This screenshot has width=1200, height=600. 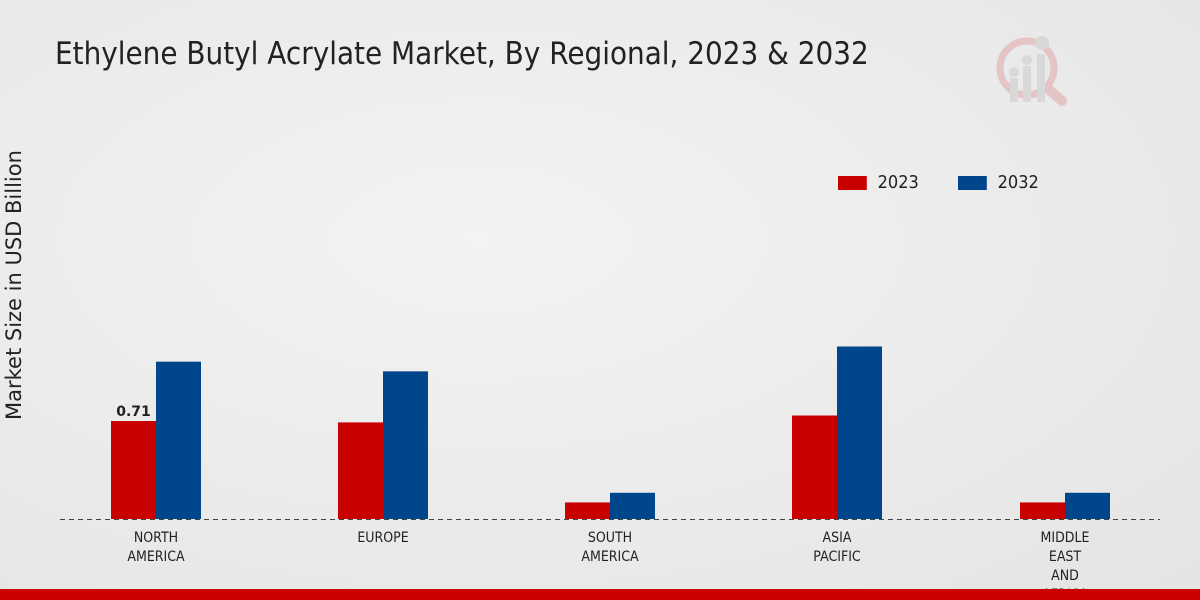 What do you see at coordinates (1065, 538) in the screenshot?
I see `x-tick-label: MIDDLE` at bounding box center [1065, 538].